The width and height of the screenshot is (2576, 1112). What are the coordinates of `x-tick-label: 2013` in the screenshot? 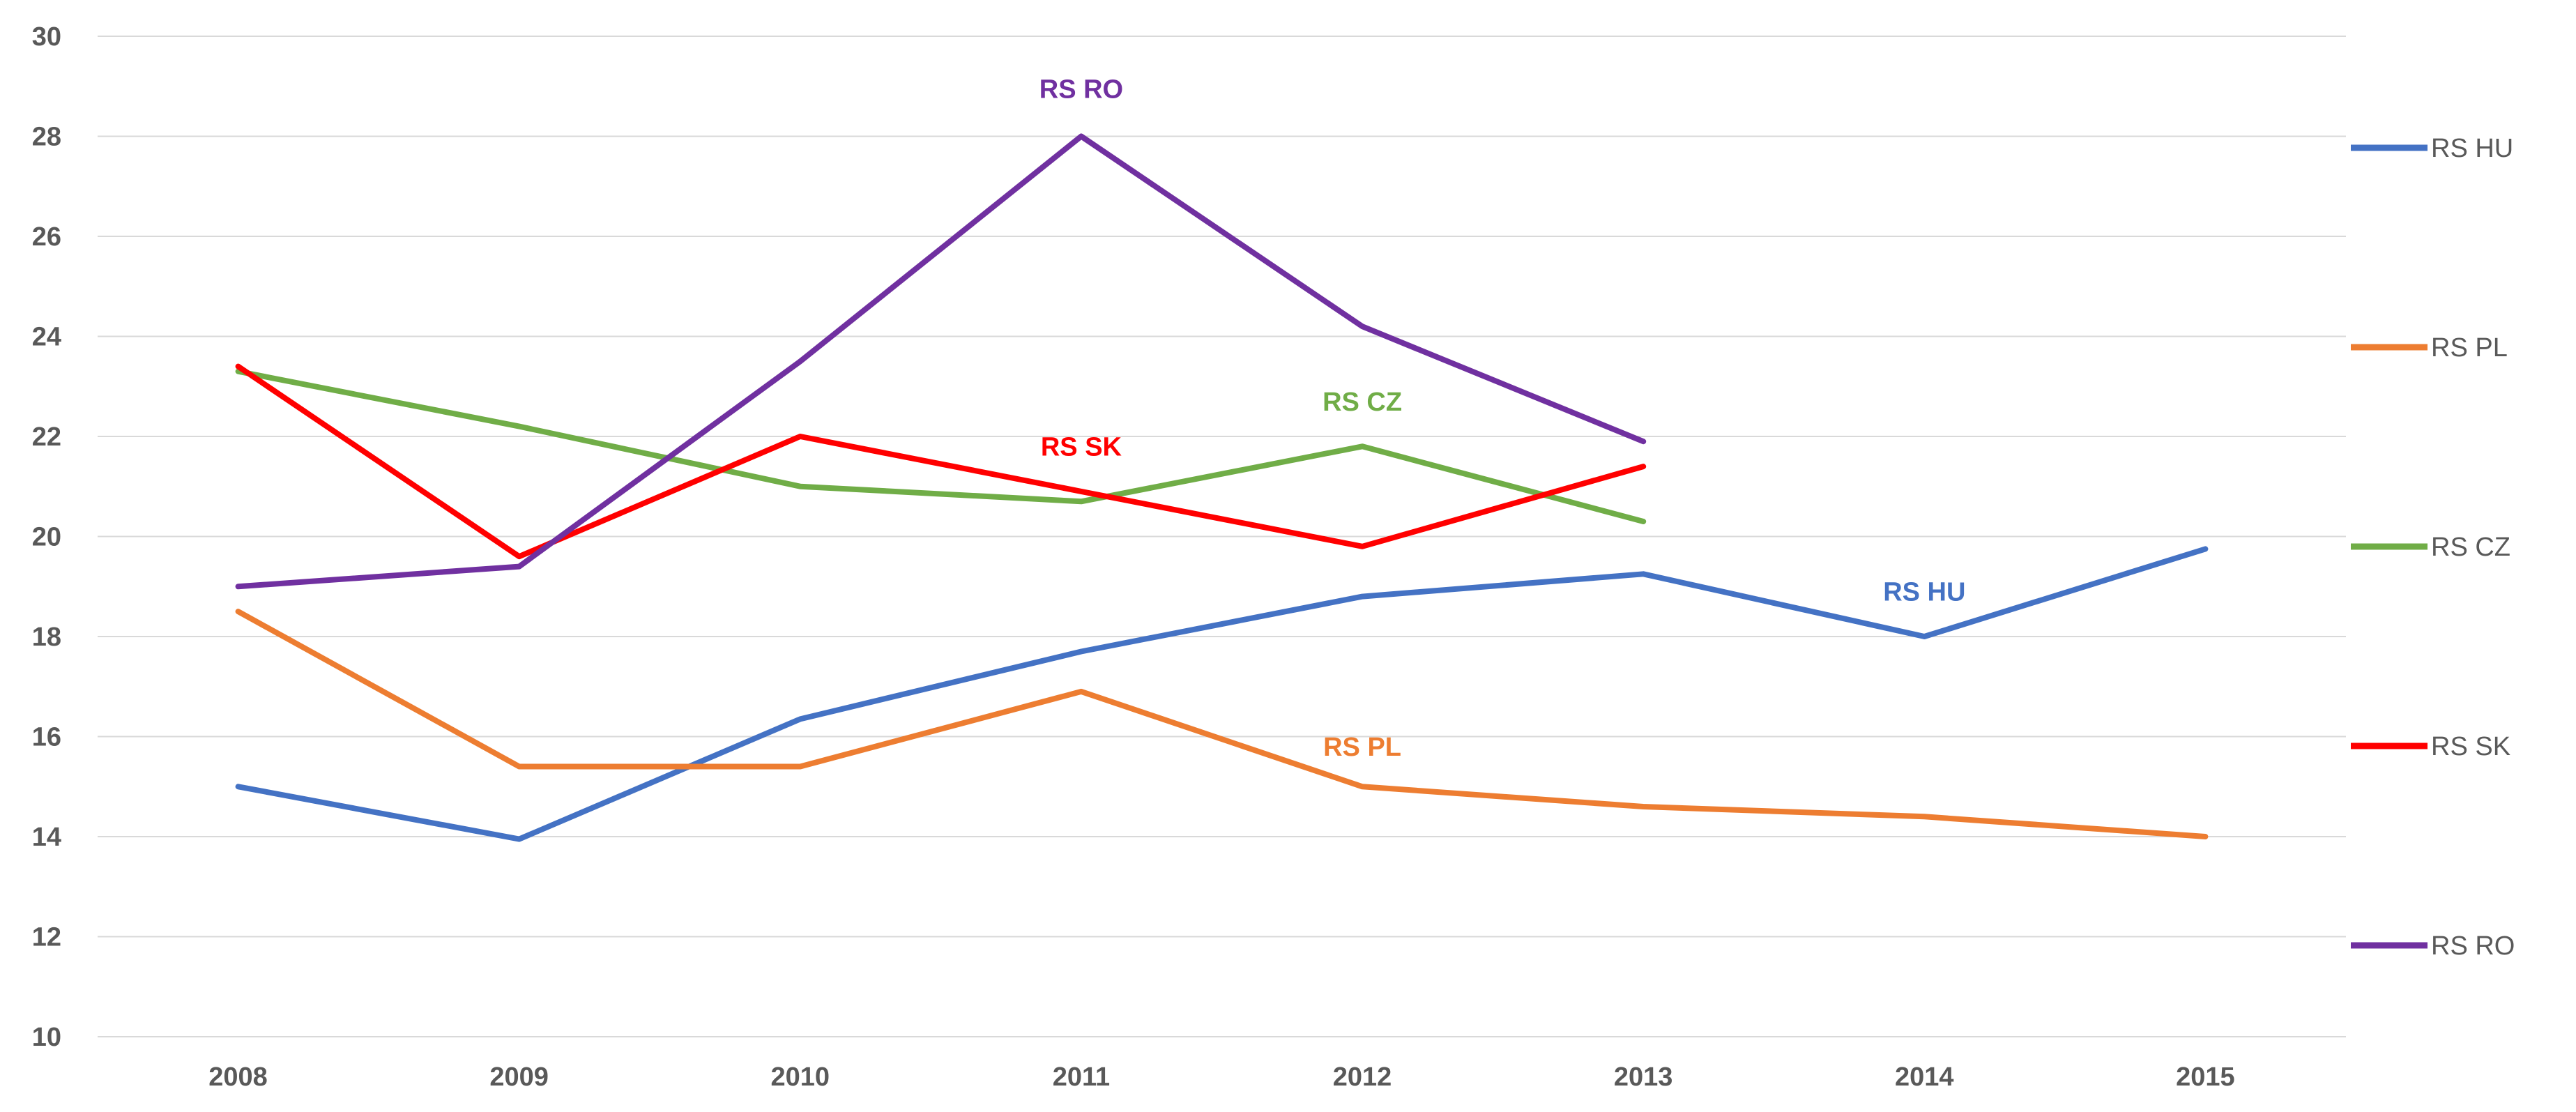 It's located at (1644, 1077).